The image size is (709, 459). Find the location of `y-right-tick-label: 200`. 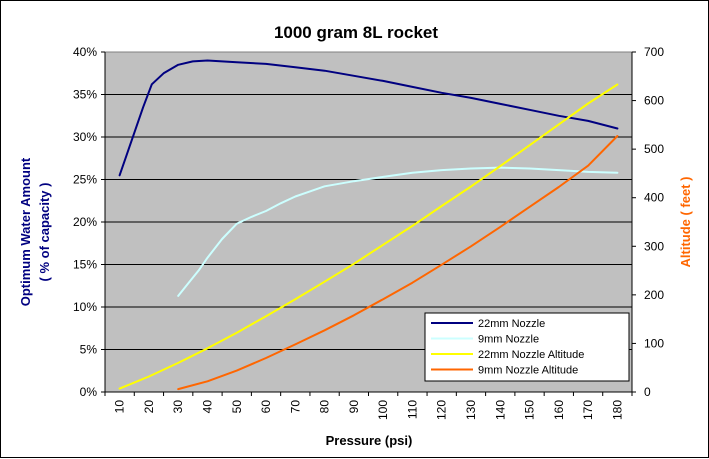

y-right-tick-label: 200 is located at coordinates (654, 295).